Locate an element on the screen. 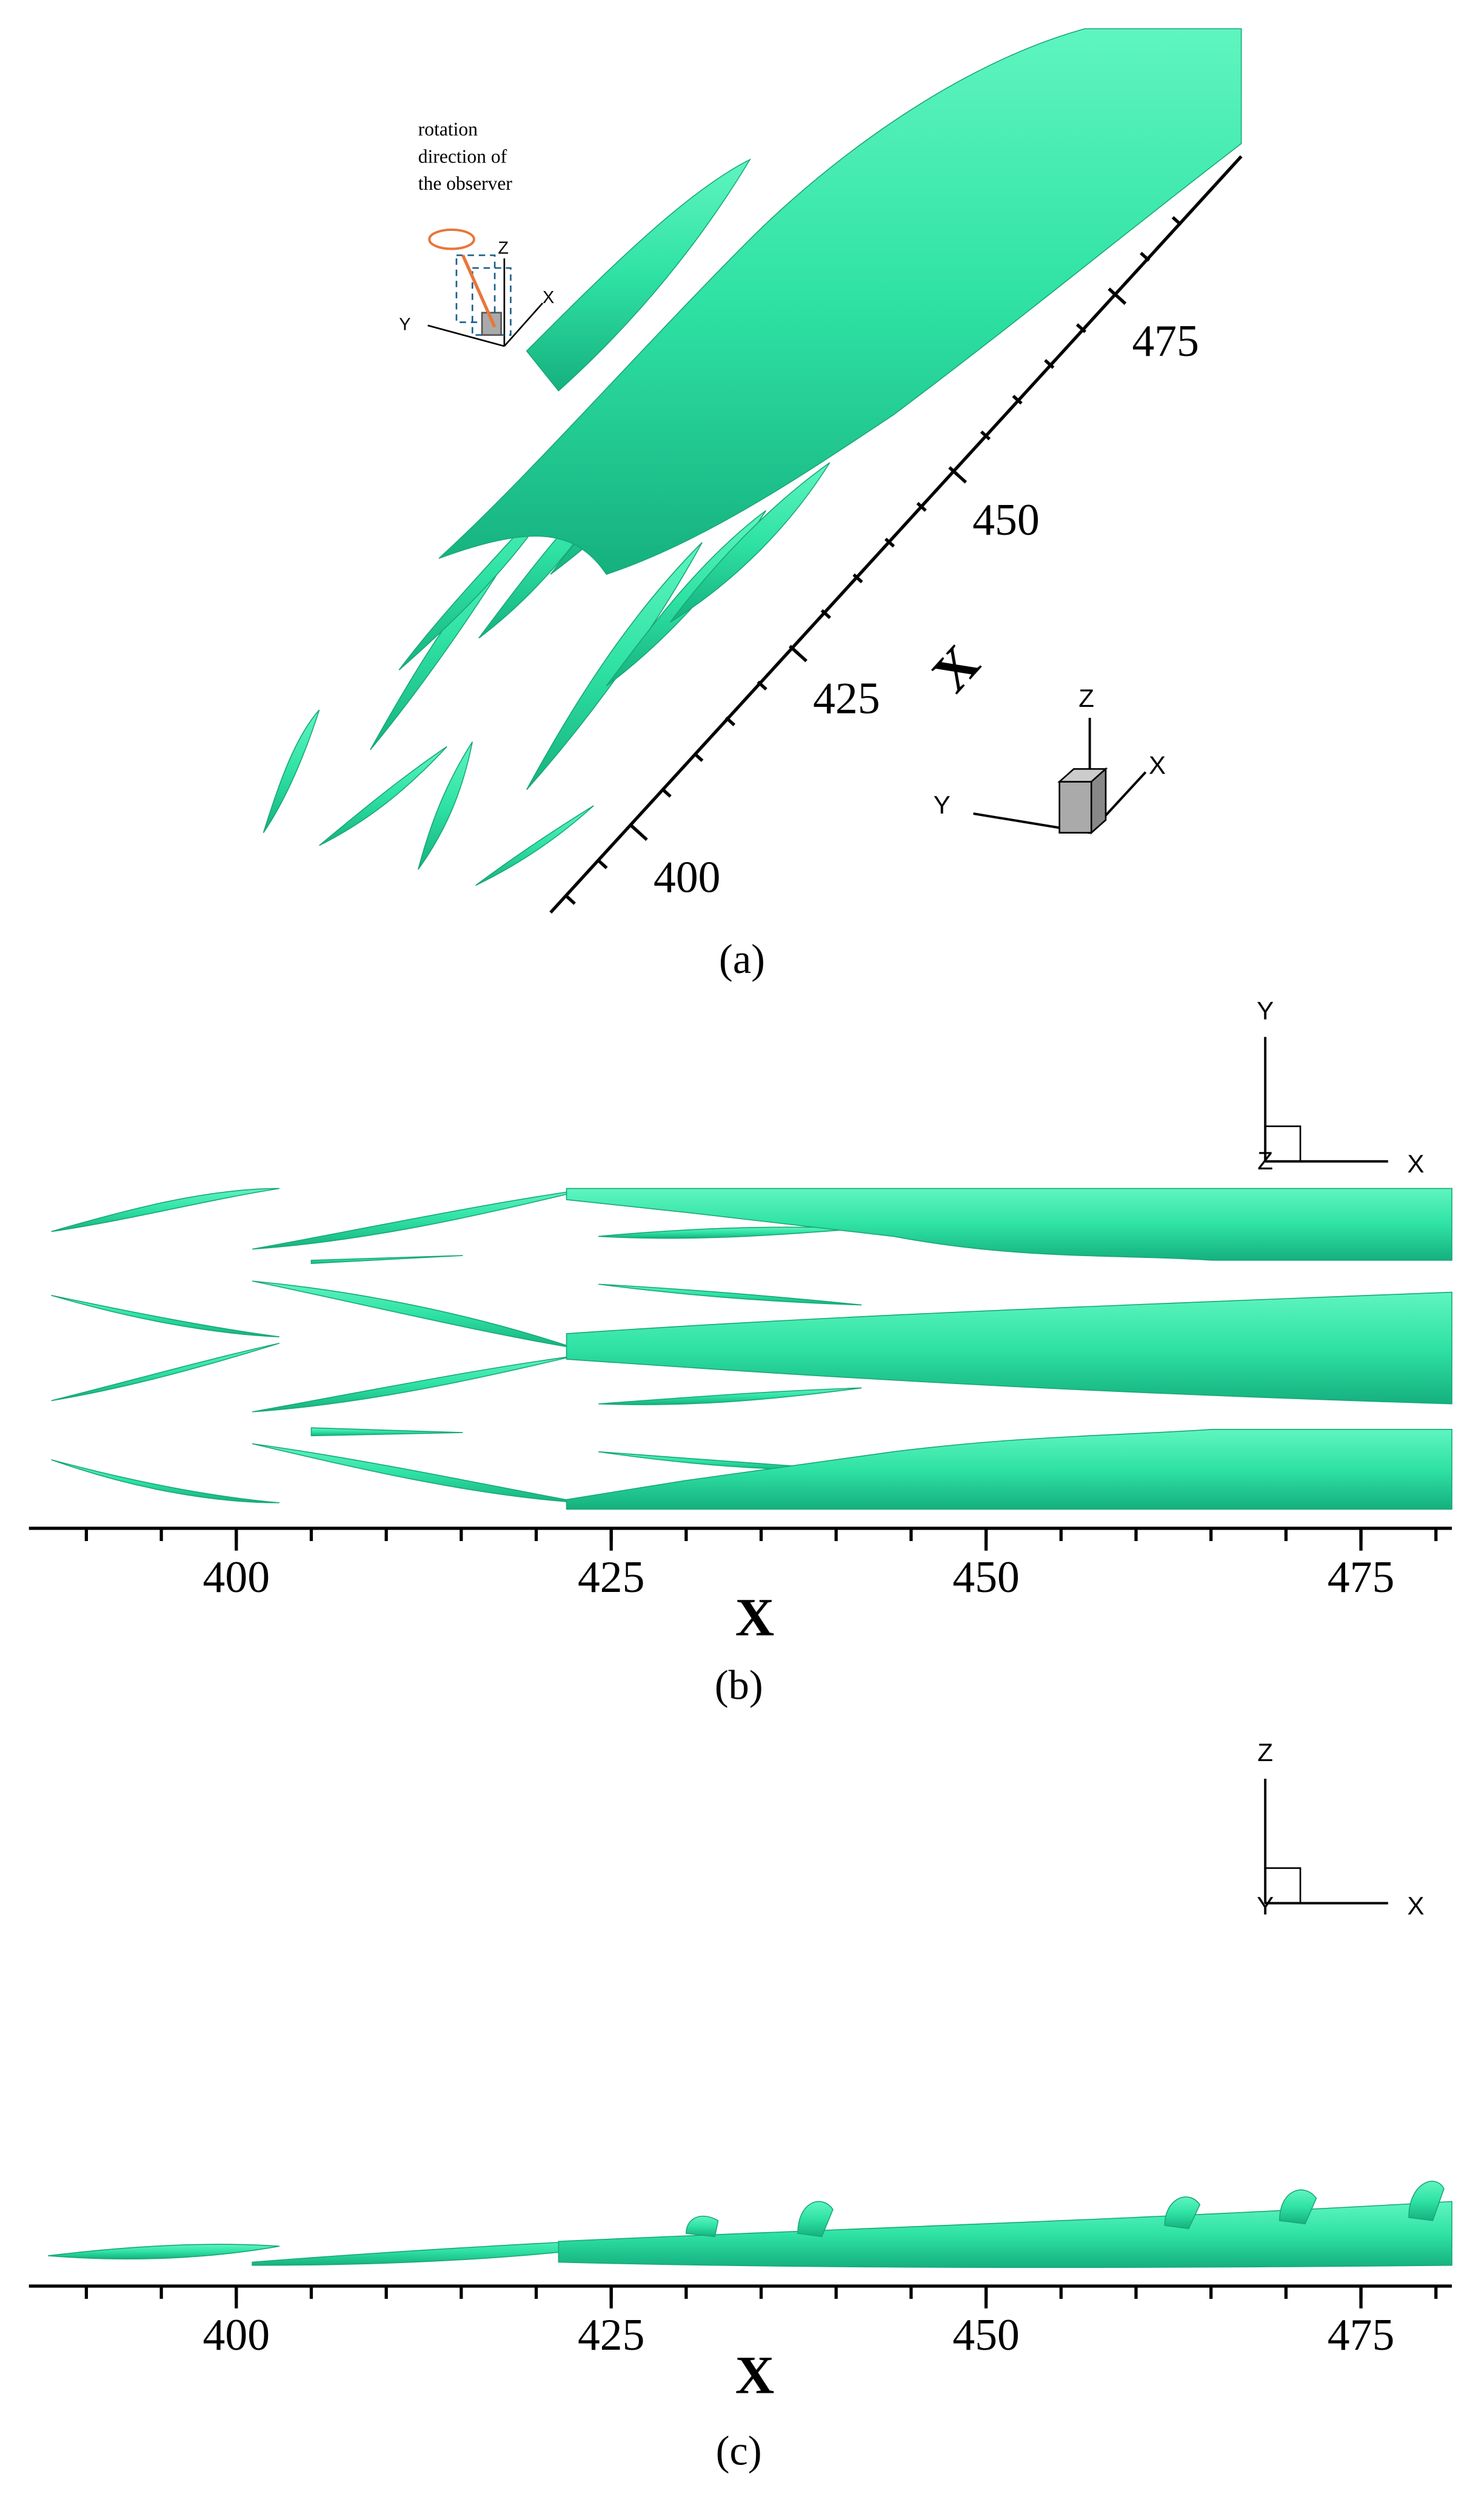  vortex-structures-b is located at coordinates (751, 1349).